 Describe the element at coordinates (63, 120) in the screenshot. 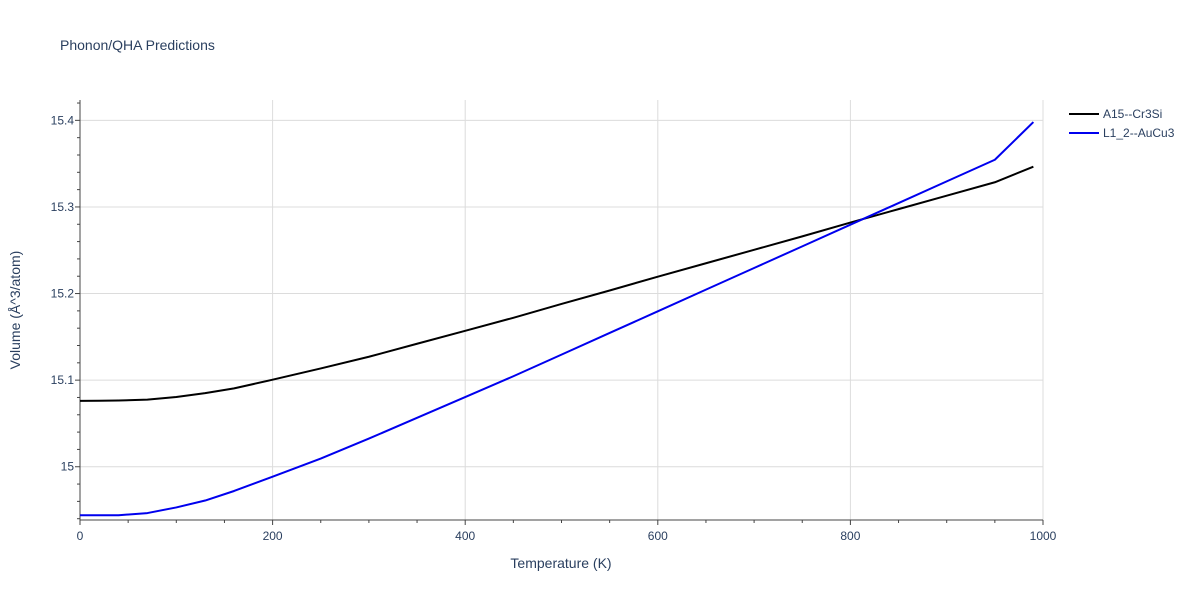

I see `y-tick-label: 15.4` at that location.